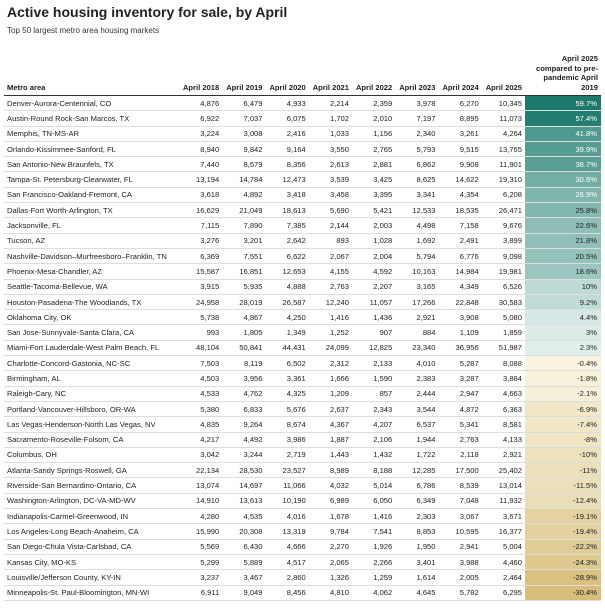 The height and width of the screenshot is (608, 605). What do you see at coordinates (201, 71) in the screenshot?
I see `column-header: April 2018` at bounding box center [201, 71].